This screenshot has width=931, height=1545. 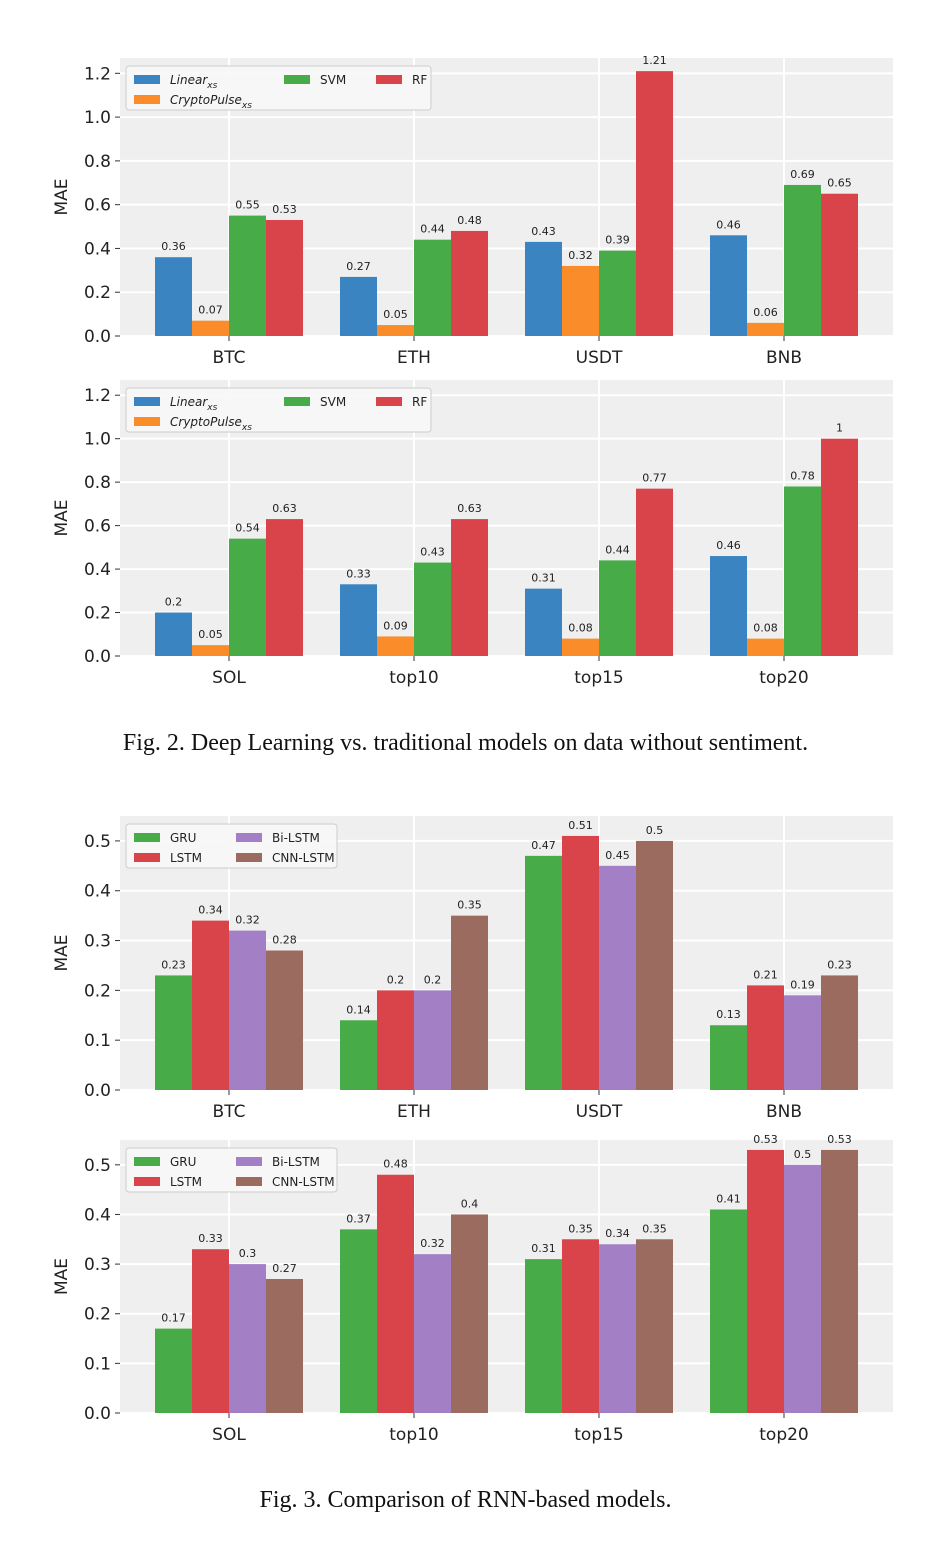 I want to click on x-tick-label: BNB, so click(x=784, y=1112).